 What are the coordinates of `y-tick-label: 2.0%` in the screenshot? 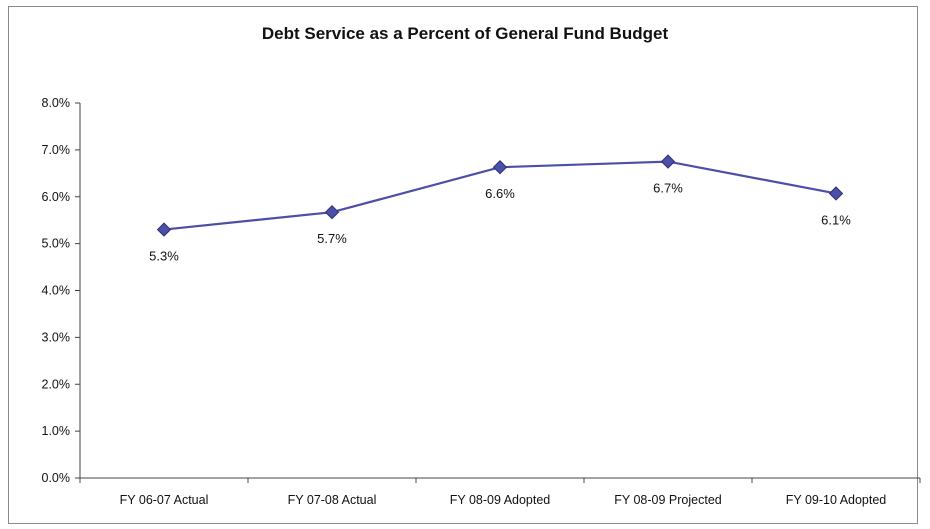 It's located at (56, 384).